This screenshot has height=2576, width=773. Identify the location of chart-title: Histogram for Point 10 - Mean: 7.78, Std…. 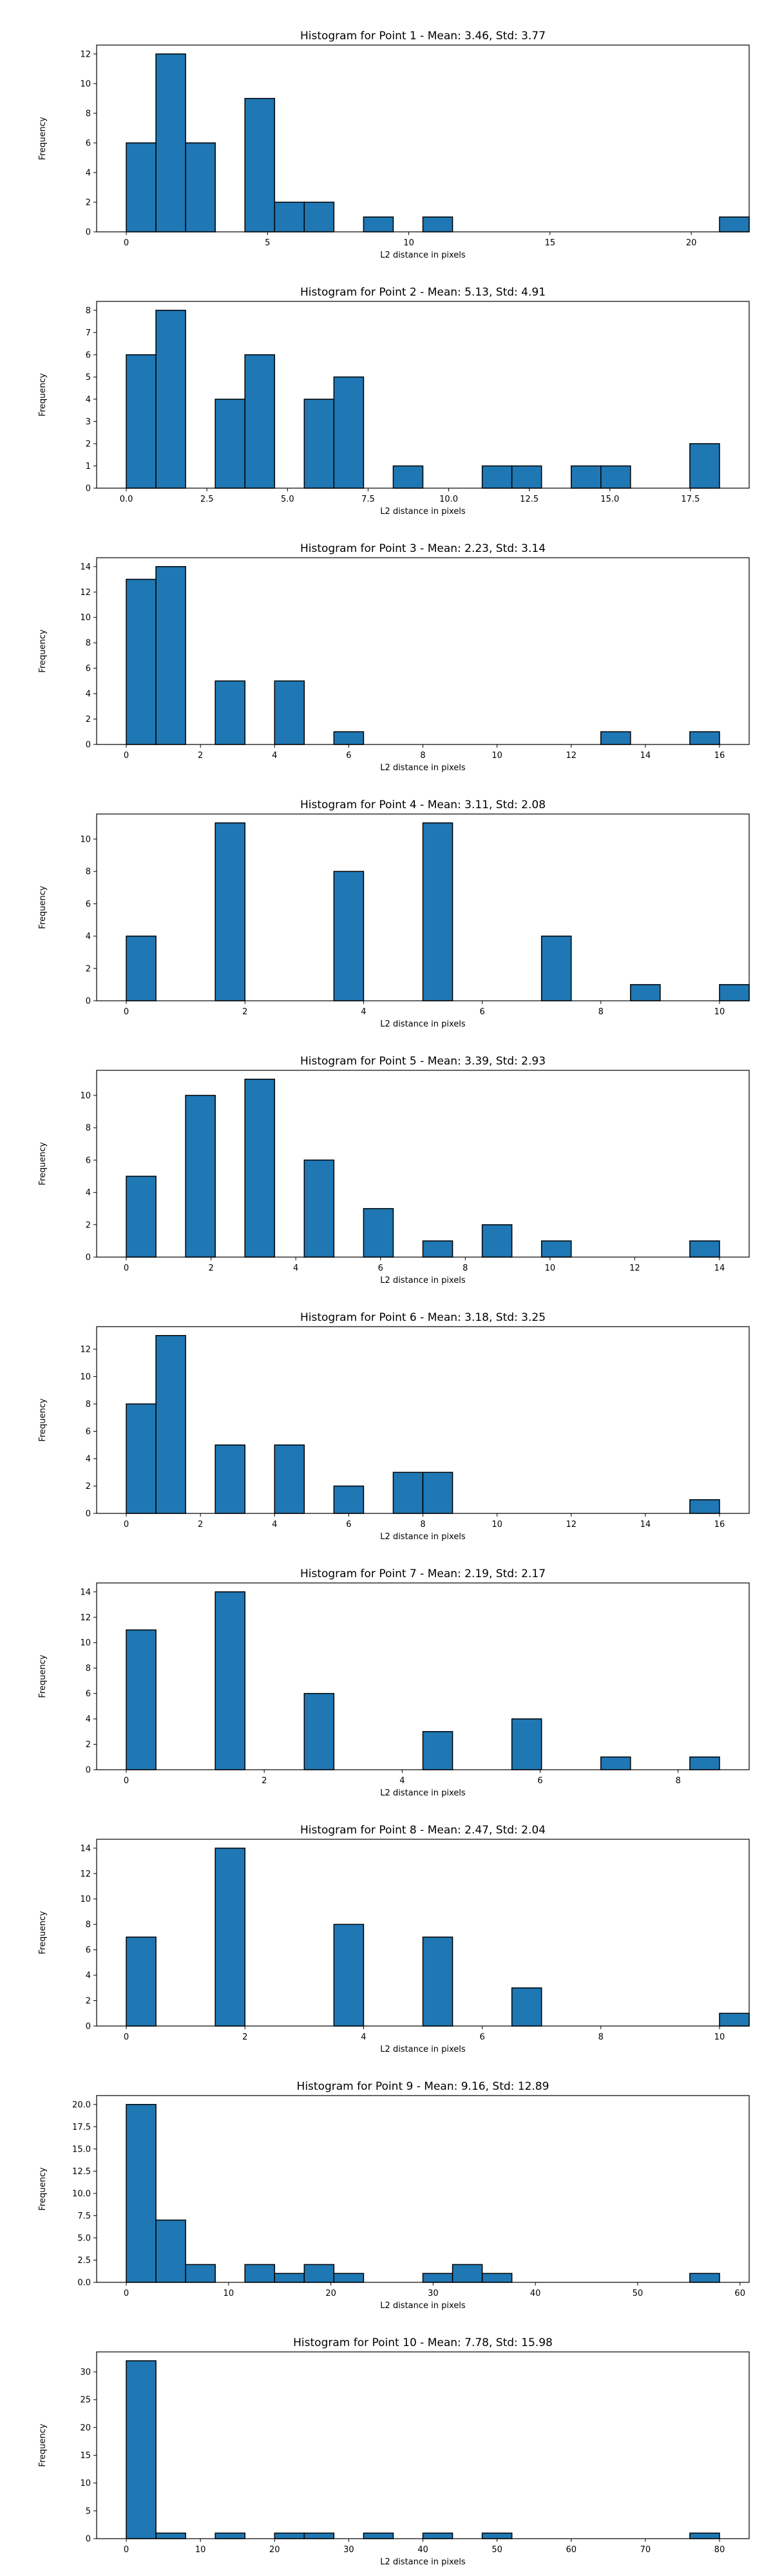
(423, 2342).